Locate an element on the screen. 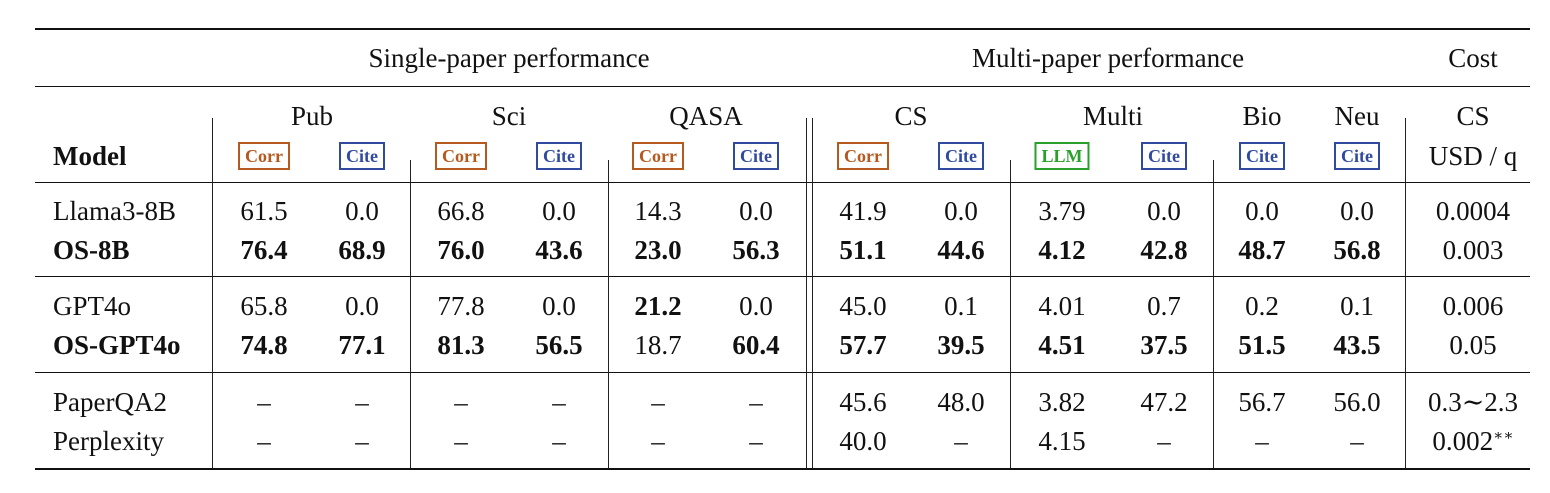 Image resolution: width=1550 pixels, height=493 pixels. cell-cost-cs: 0.003 is located at coordinates (1473, 250).